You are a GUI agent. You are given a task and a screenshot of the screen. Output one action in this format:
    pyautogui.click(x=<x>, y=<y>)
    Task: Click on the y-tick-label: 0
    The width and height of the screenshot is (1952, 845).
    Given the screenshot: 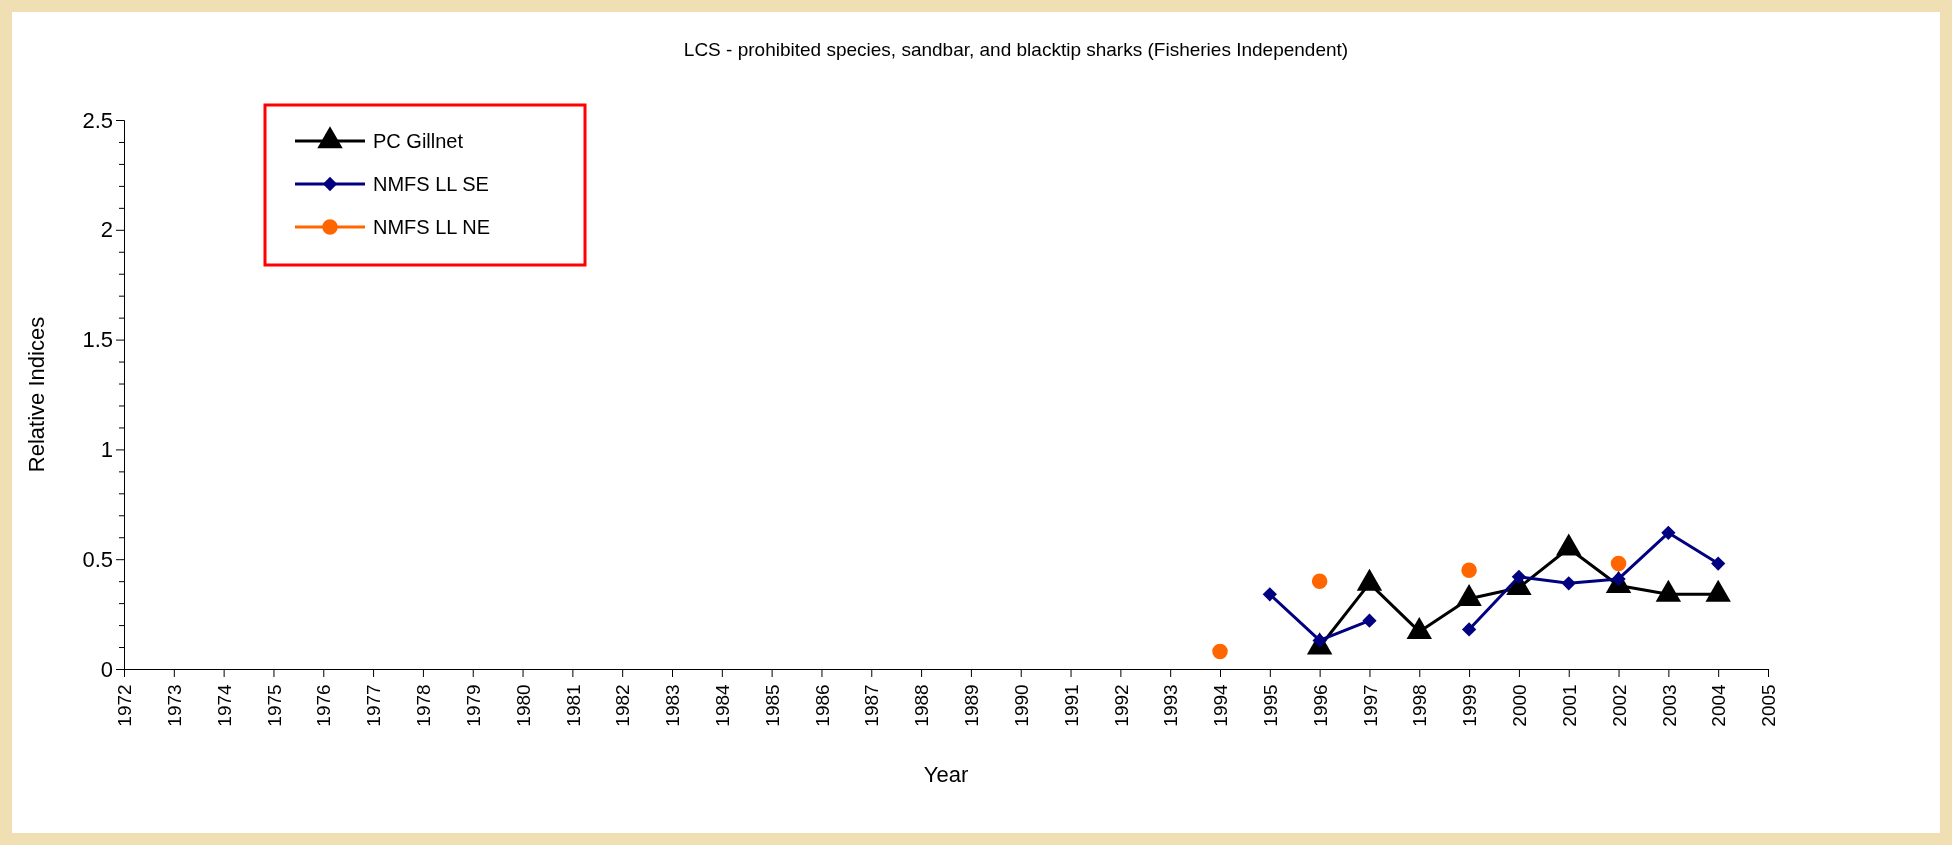 What is the action you would take?
    pyautogui.click(x=106, y=669)
    